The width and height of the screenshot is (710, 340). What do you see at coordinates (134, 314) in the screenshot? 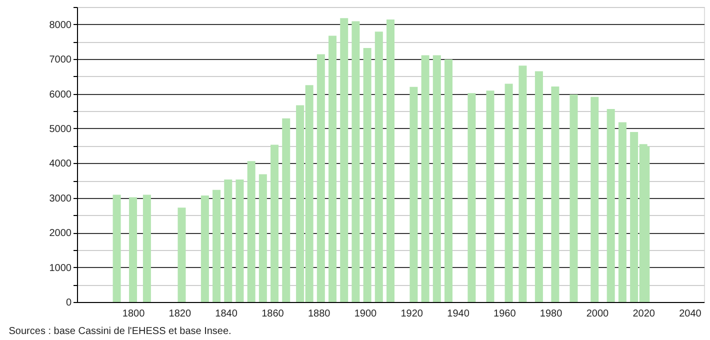
I see `x-tick-label: 1800` at bounding box center [134, 314].